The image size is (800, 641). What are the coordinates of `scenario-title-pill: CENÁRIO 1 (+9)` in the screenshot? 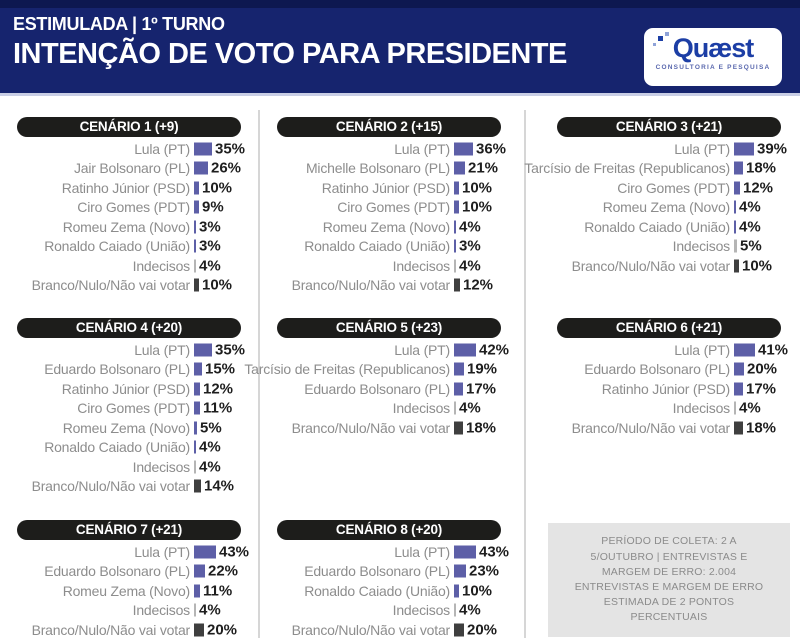 It's located at (129, 127).